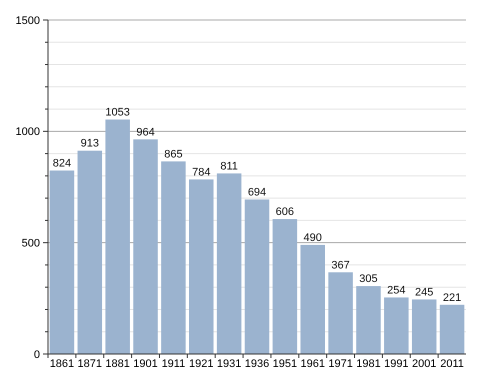 Image resolution: width=488 pixels, height=373 pixels. What do you see at coordinates (89, 144) in the screenshot?
I see `data-label: 913` at bounding box center [89, 144].